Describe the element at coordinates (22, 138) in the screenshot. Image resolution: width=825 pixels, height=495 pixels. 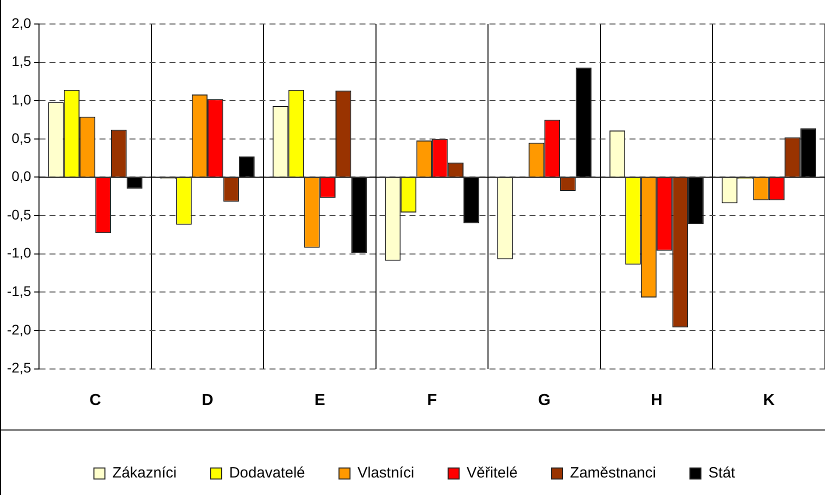
I see `y-tick-label: 0,5` at that location.